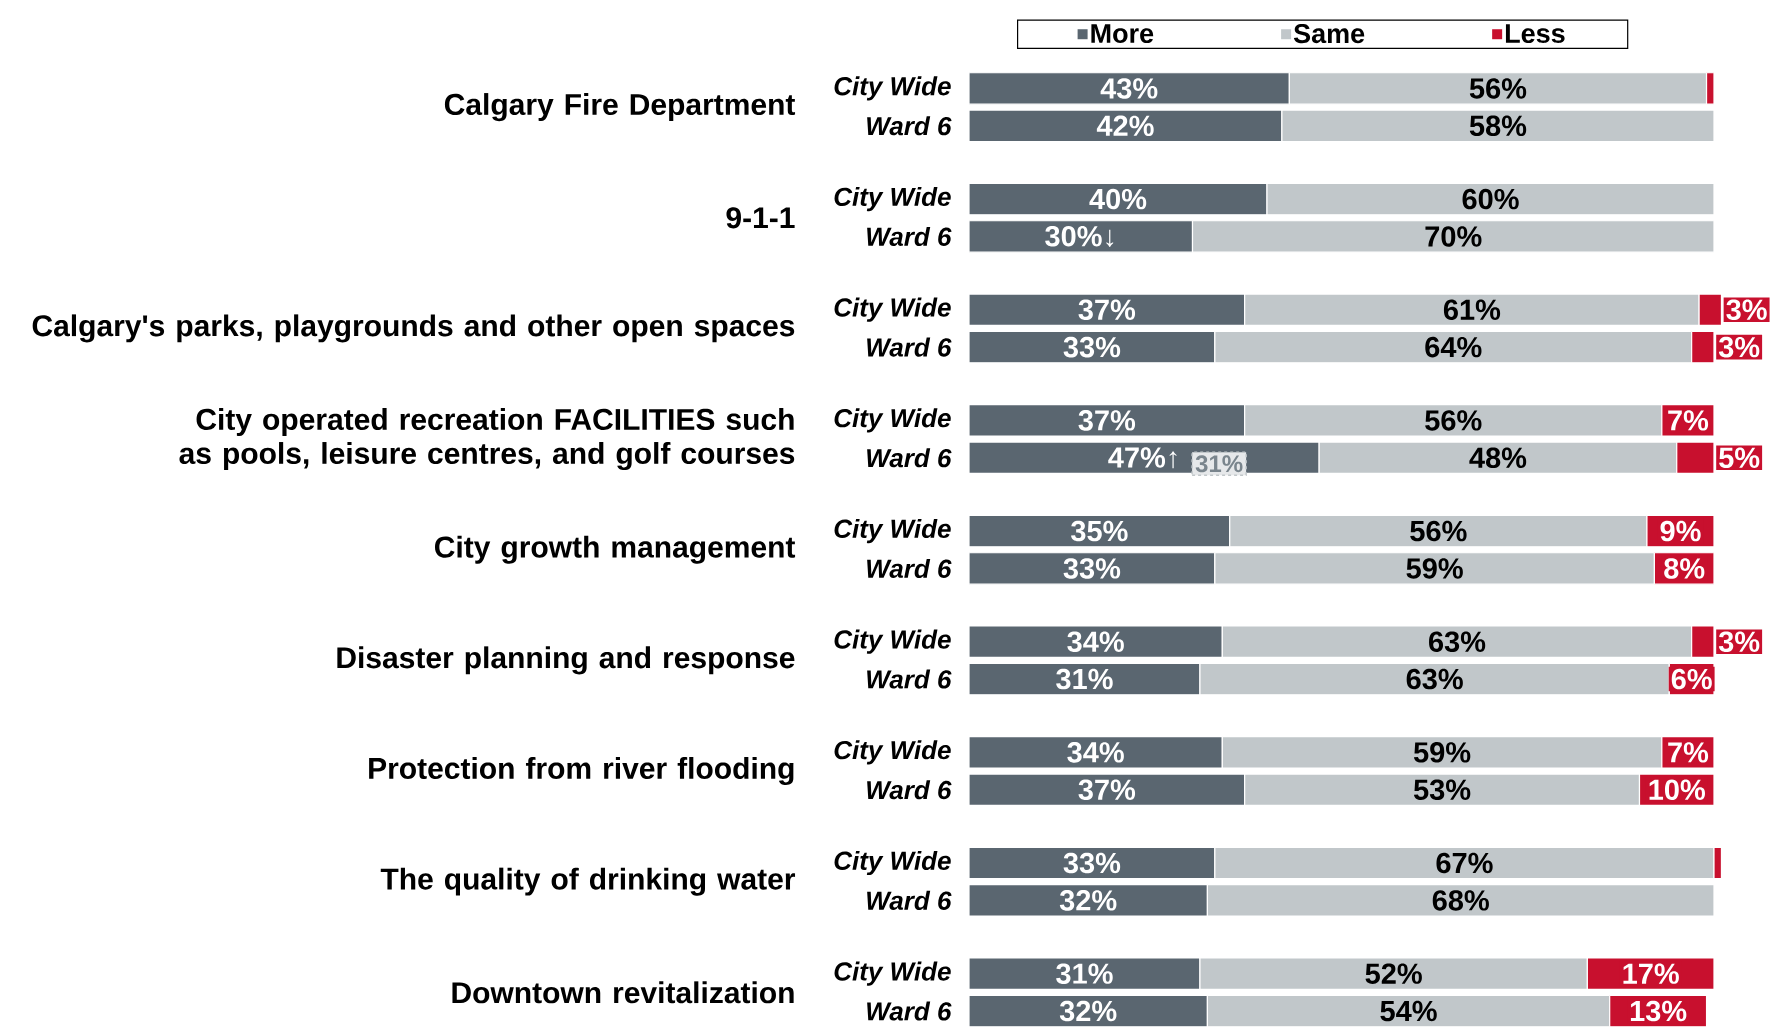  I want to click on text: 9-1-1, so click(760, 218).